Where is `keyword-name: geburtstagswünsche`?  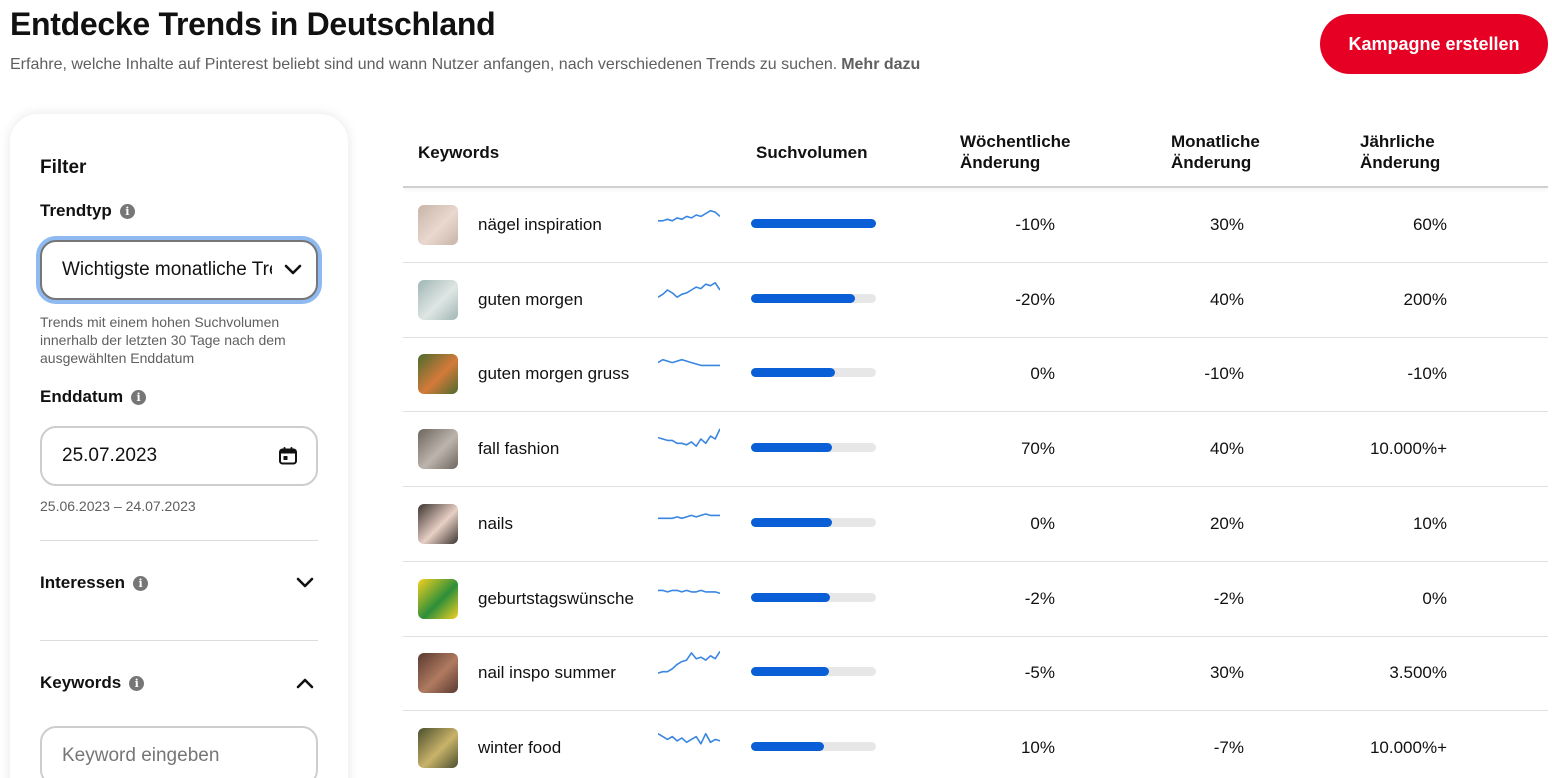
keyword-name: geburtstagswünsche is located at coordinates (556, 598).